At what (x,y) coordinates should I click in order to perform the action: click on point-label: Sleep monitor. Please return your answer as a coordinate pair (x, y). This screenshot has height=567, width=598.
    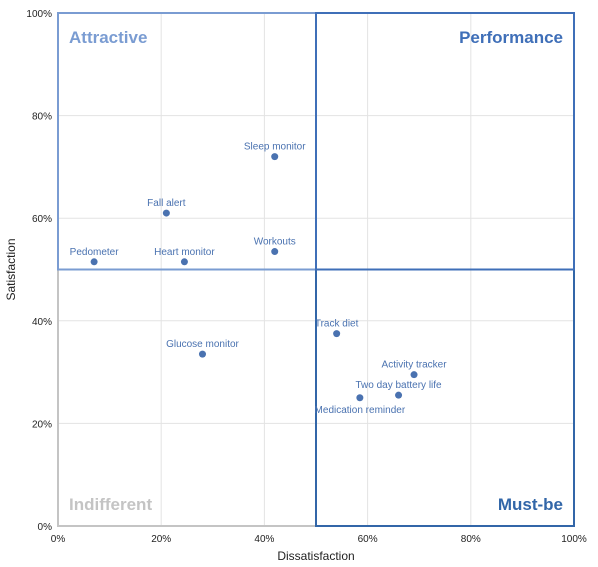
    Looking at the image, I should click on (275, 147).